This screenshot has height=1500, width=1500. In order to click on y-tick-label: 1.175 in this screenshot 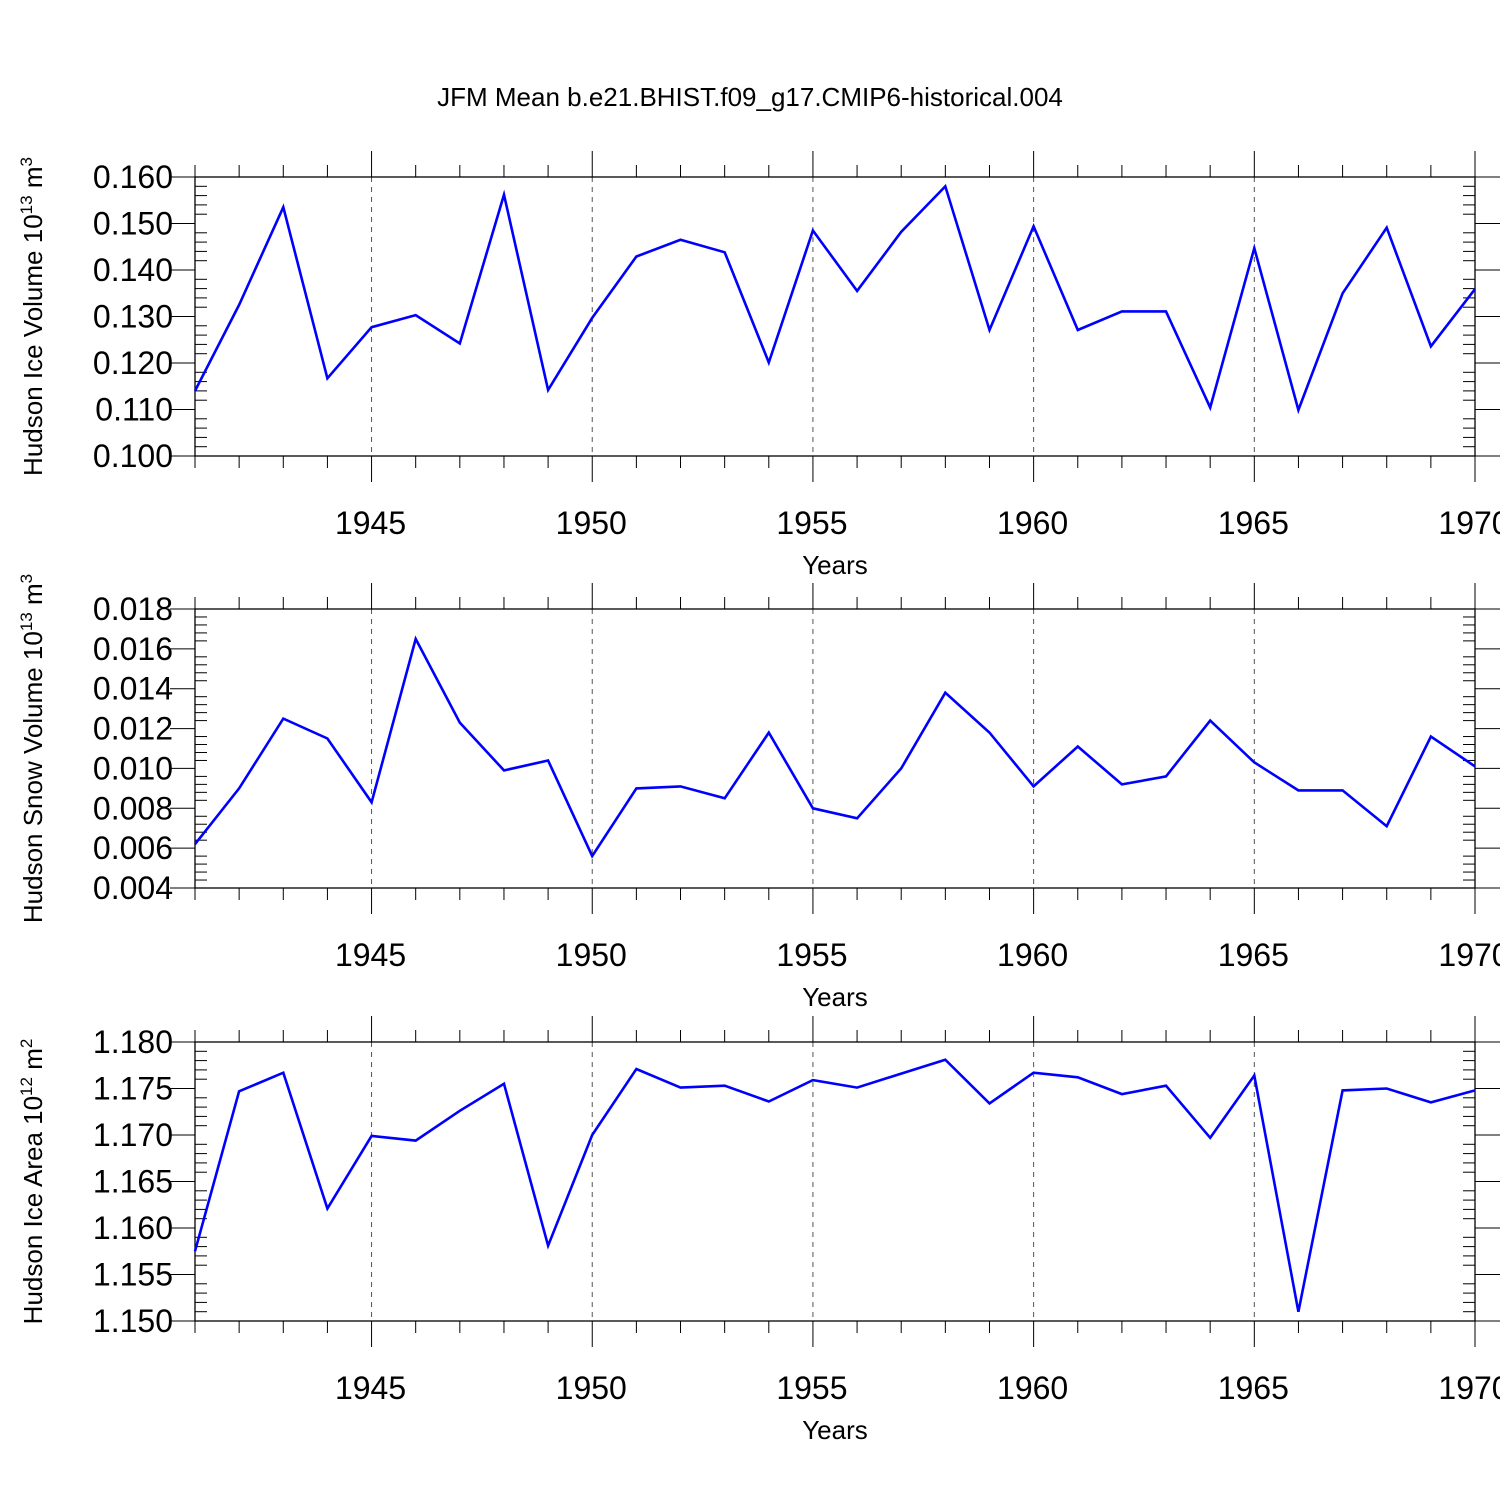, I will do `click(133, 1089)`.